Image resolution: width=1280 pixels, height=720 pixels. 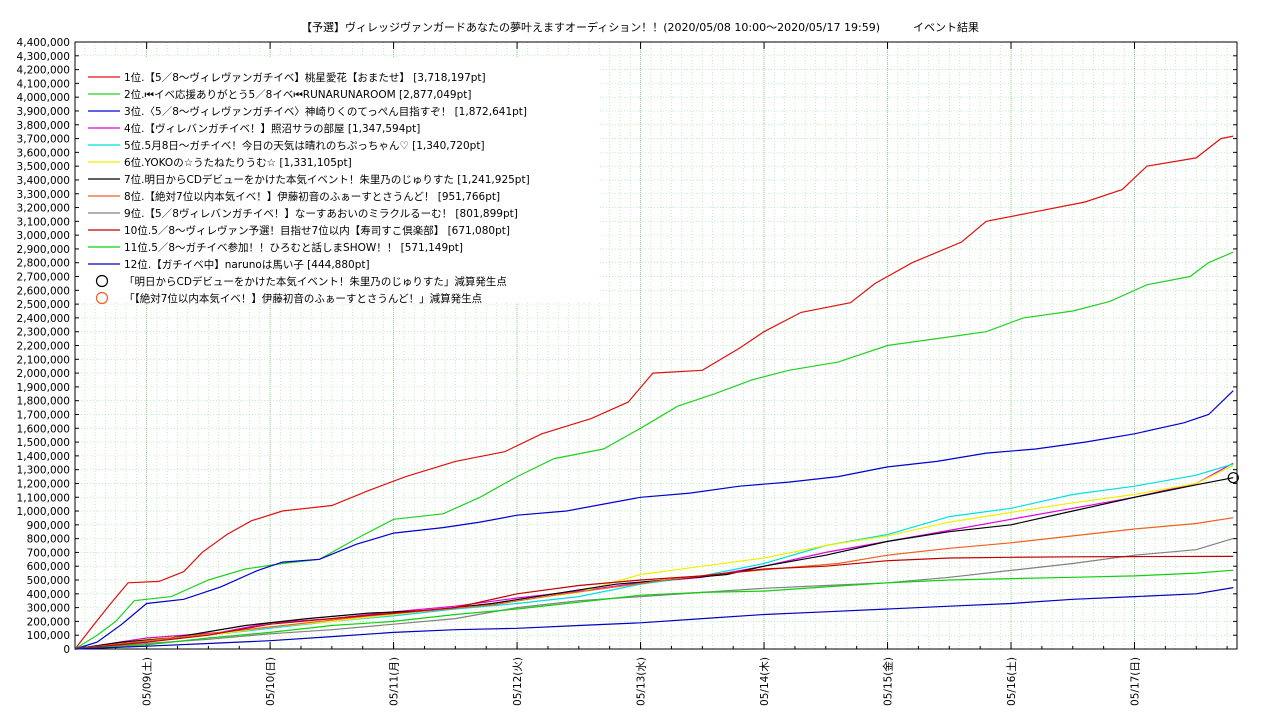 What do you see at coordinates (43, 360) in the screenshot?
I see `y-tick-label: 2,100,000` at bounding box center [43, 360].